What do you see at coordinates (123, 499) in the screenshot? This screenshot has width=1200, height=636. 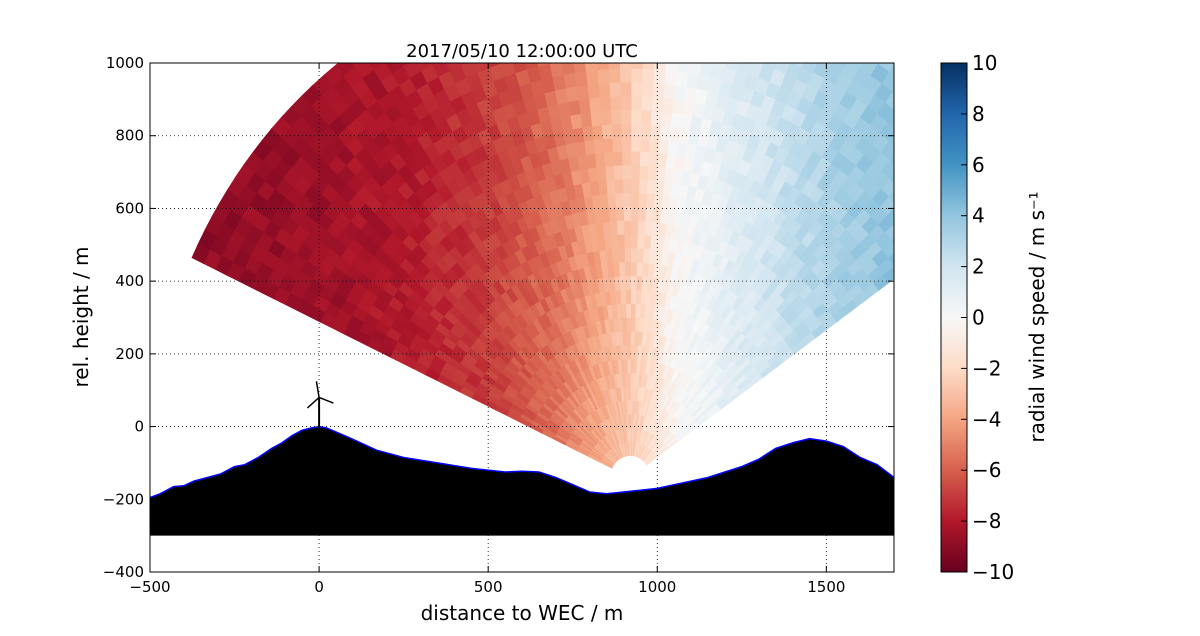 I see `y-tick-label: −200` at bounding box center [123, 499].